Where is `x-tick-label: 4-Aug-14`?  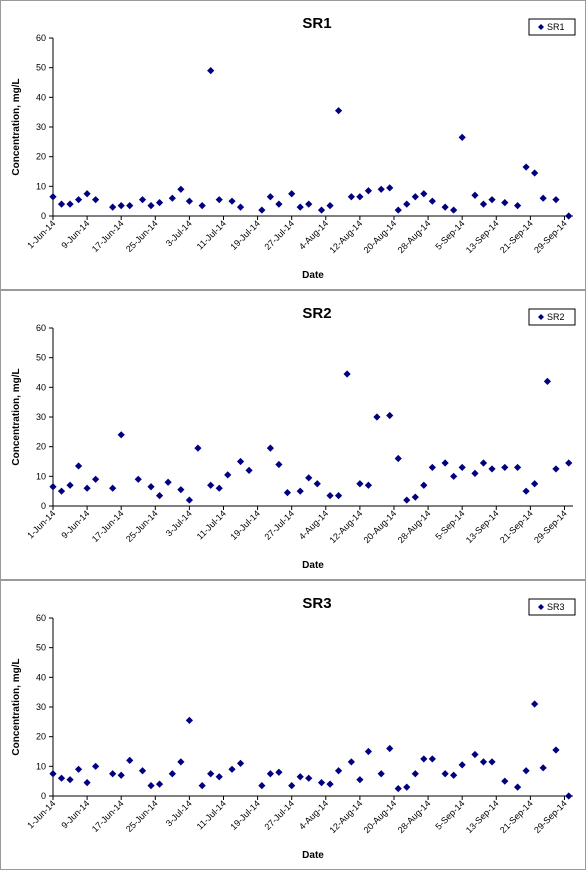 x-tick-label: 4-Aug-14 is located at coordinates (313, 524).